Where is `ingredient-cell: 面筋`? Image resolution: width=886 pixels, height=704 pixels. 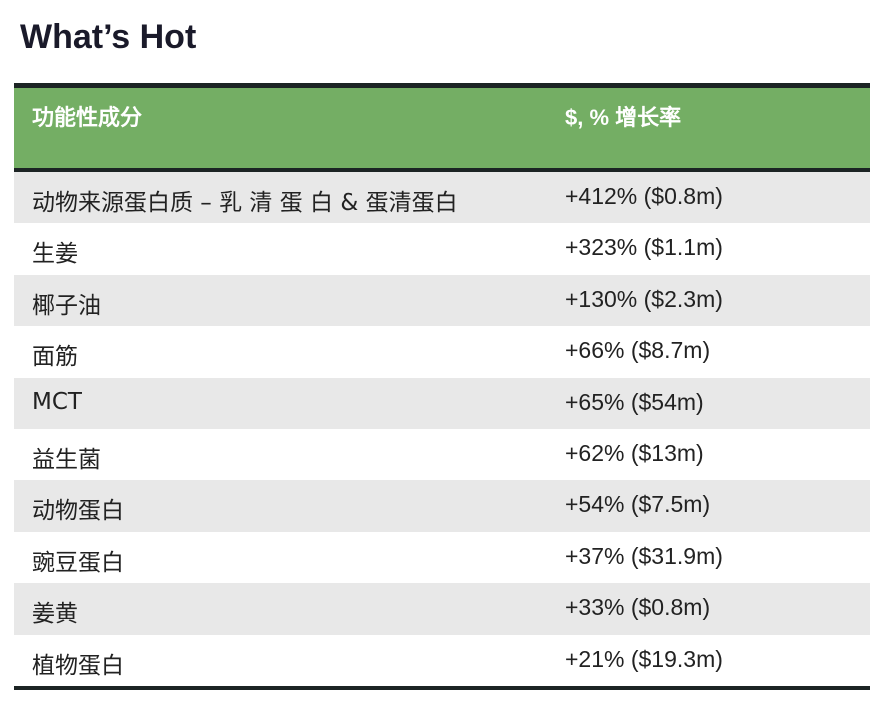 ingredient-cell: 面筋 is located at coordinates (55, 357).